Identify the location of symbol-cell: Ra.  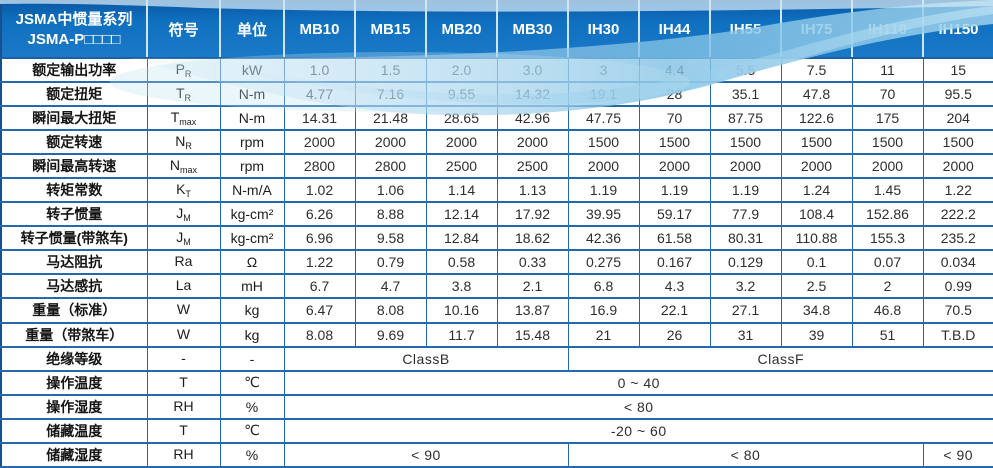
(183, 262).